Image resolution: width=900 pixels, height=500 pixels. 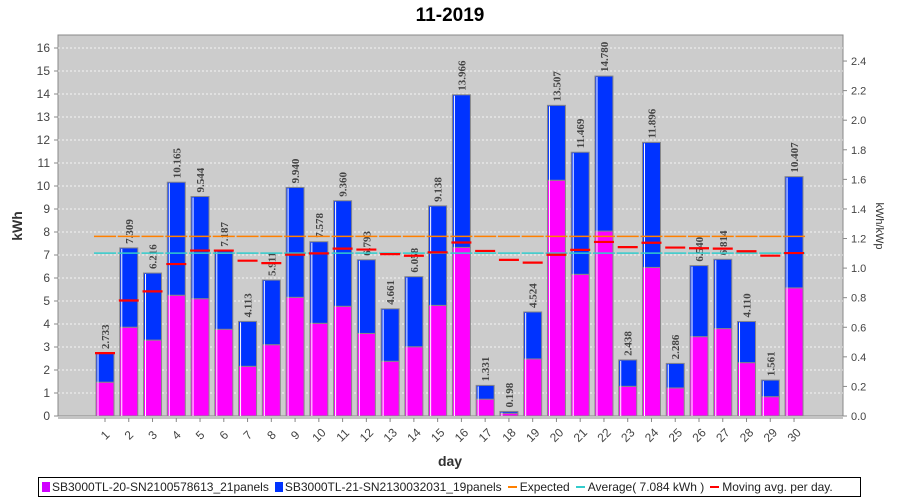 I want to click on legend-item-moving: Moving avg. per day., so click(x=771, y=487).